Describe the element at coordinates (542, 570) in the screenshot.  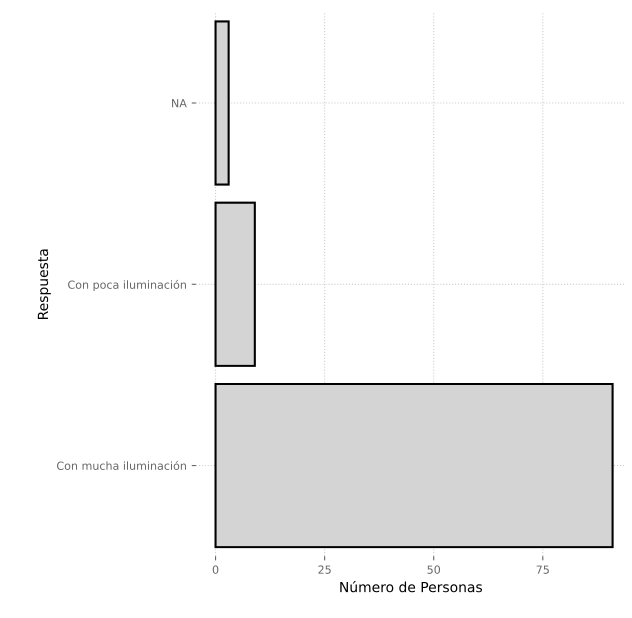
I see `x-tick-label: 75` at that location.